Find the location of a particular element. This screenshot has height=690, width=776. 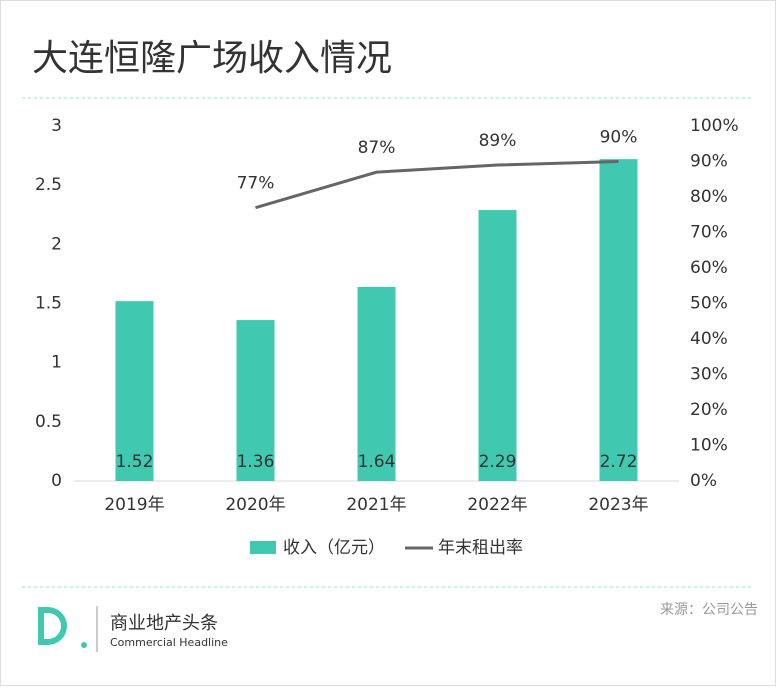

y2-tick-label: 90% is located at coordinates (709, 162).